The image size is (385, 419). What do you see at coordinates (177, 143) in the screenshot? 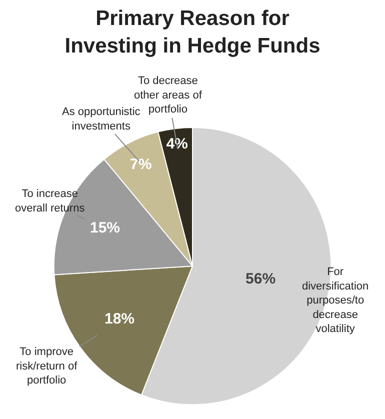
I see `data-label: 4%` at bounding box center [177, 143].